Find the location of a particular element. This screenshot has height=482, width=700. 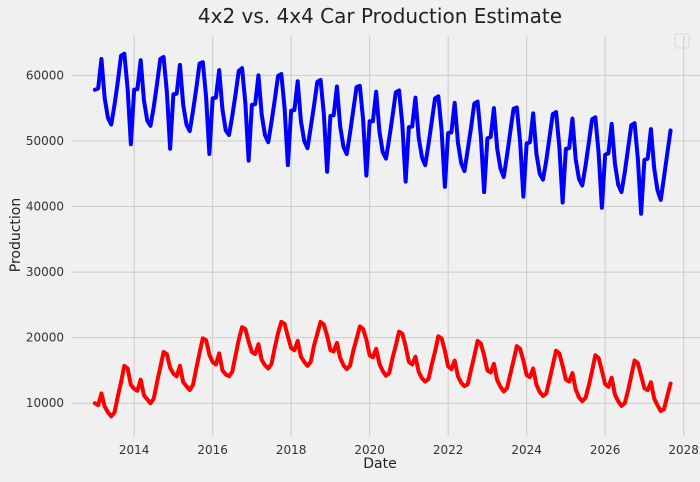

x-tick-label: 2028 is located at coordinates (683, 450).